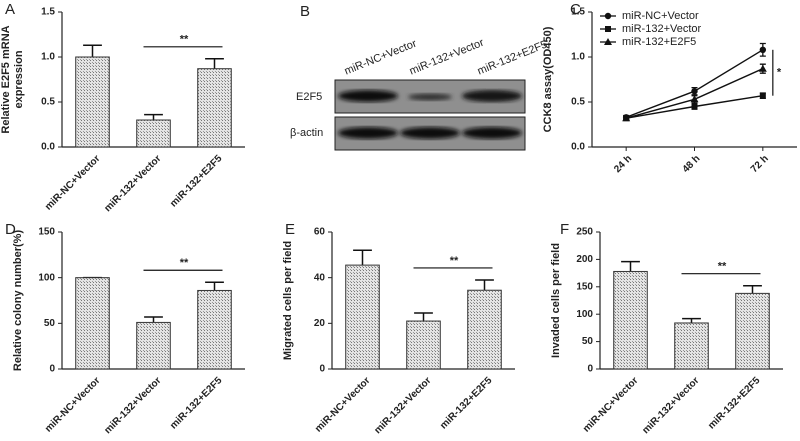 Image resolution: width=800 pixels, height=441 pixels. What do you see at coordinates (10, 229) in the screenshot?
I see `panel-label: D` at bounding box center [10, 229].